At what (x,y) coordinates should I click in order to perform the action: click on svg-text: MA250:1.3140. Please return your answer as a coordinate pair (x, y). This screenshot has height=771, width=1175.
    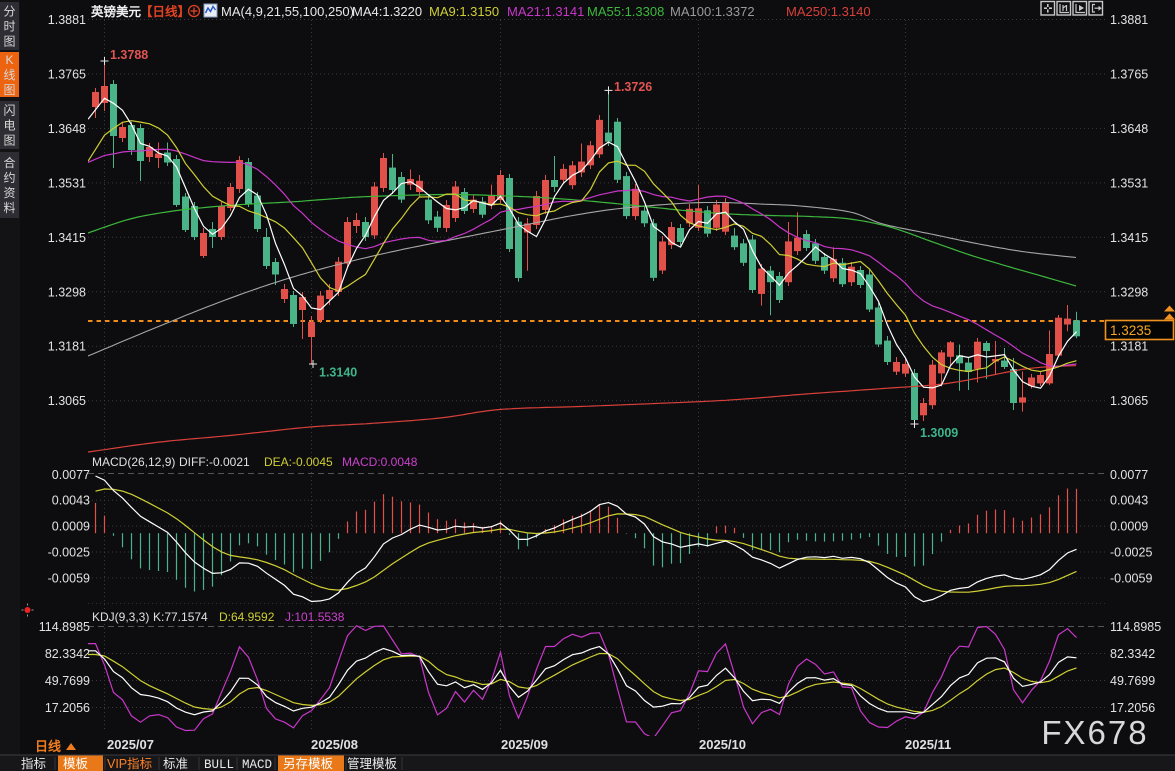
    Looking at the image, I should click on (828, 11).